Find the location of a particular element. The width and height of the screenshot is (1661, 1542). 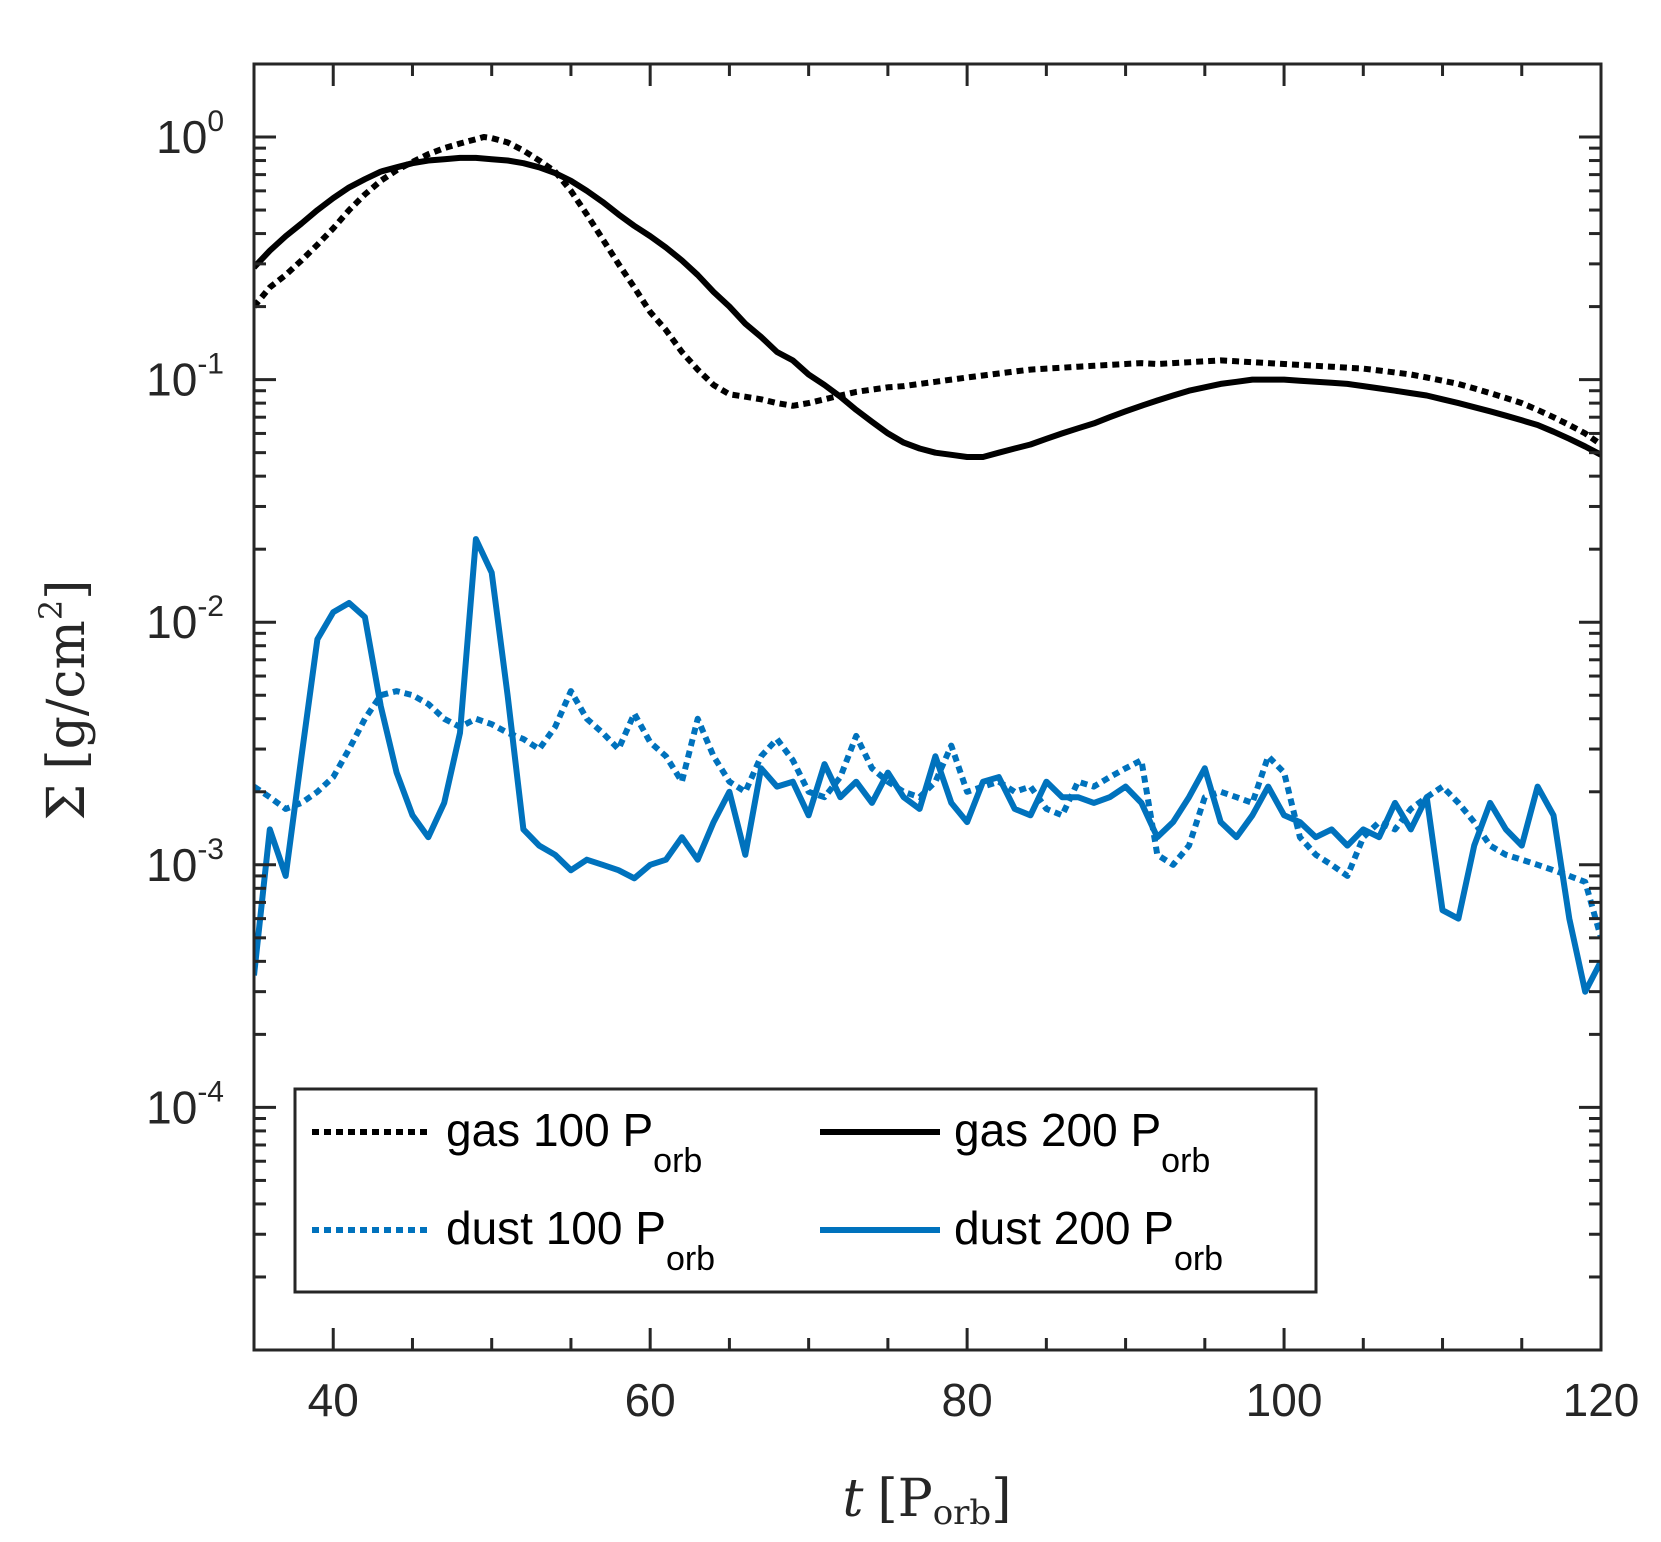

y-tick-label: 10⁻¹ is located at coordinates (185, 377).